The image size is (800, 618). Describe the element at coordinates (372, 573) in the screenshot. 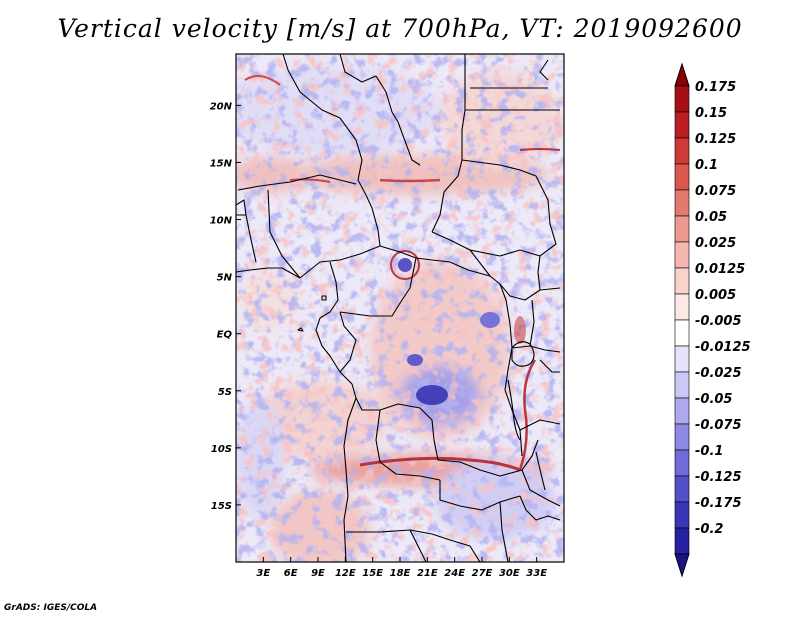

I see `lon-tick-label: 15E` at that location.